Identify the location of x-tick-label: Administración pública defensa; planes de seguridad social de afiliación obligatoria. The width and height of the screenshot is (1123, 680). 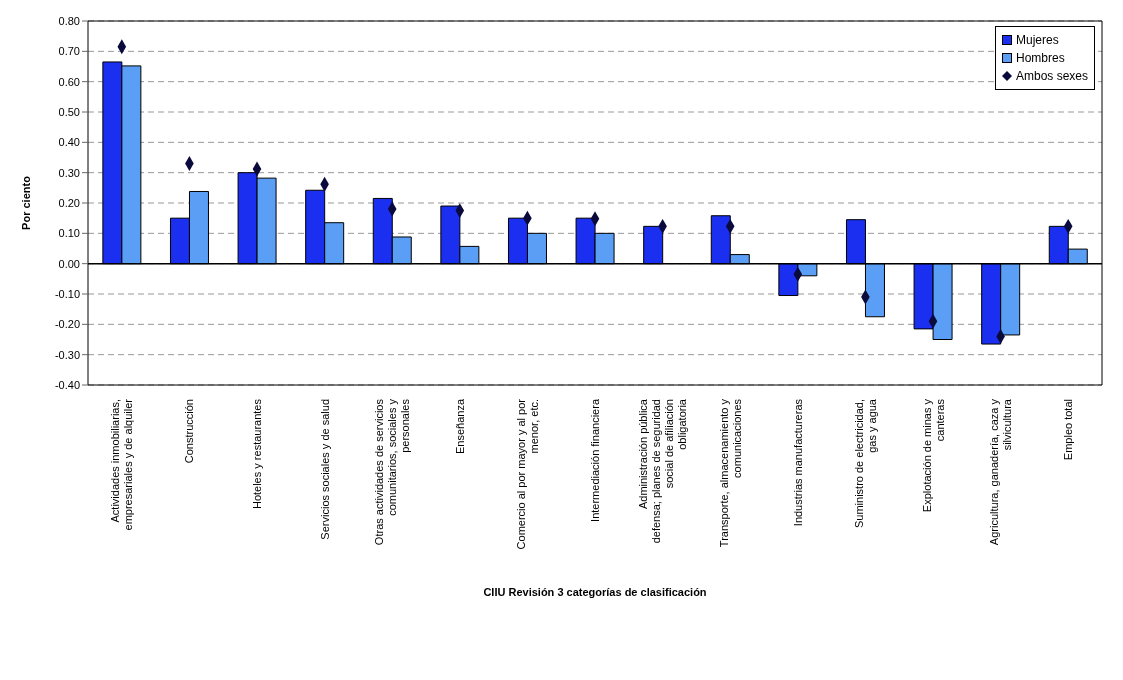
(663, 471).